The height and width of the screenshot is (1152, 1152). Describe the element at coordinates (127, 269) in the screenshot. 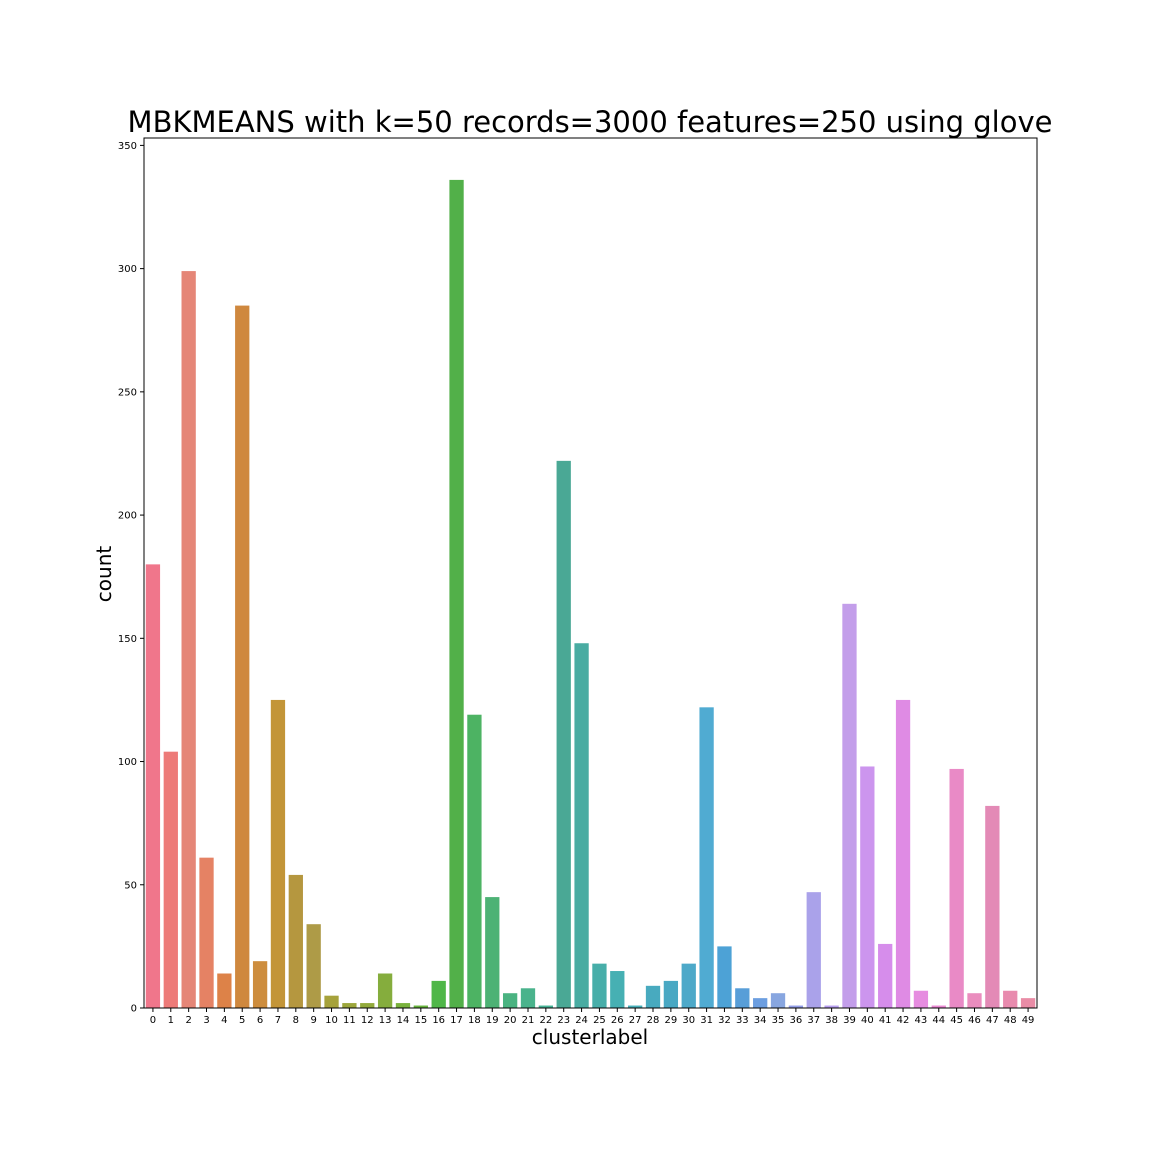

I see `y-tick-label: 300` at that location.